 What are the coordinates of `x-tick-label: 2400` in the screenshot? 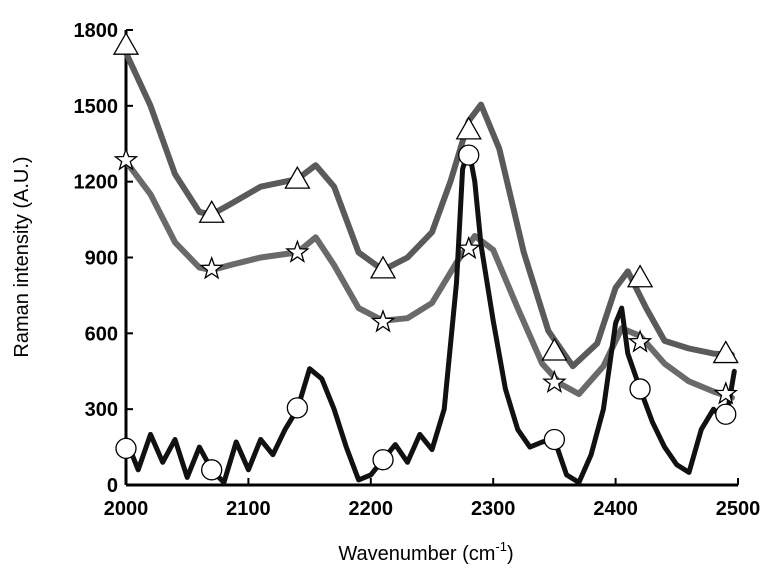 It's located at (615, 509).